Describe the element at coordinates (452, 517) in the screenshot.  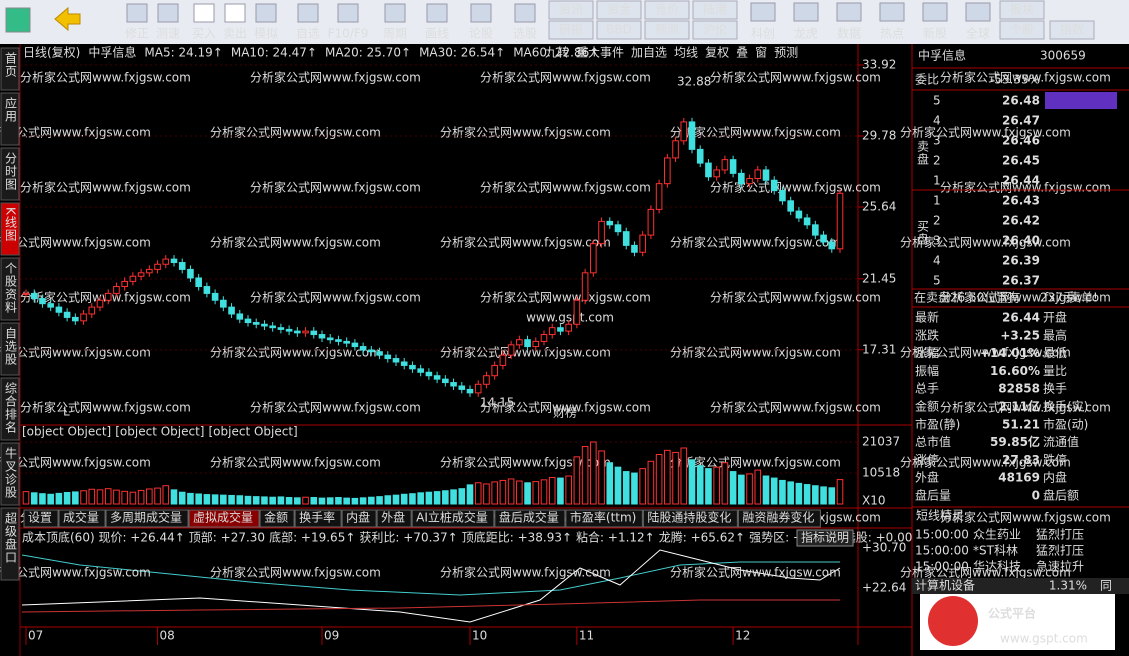
I see `tab: AI立桩成交量` at that location.